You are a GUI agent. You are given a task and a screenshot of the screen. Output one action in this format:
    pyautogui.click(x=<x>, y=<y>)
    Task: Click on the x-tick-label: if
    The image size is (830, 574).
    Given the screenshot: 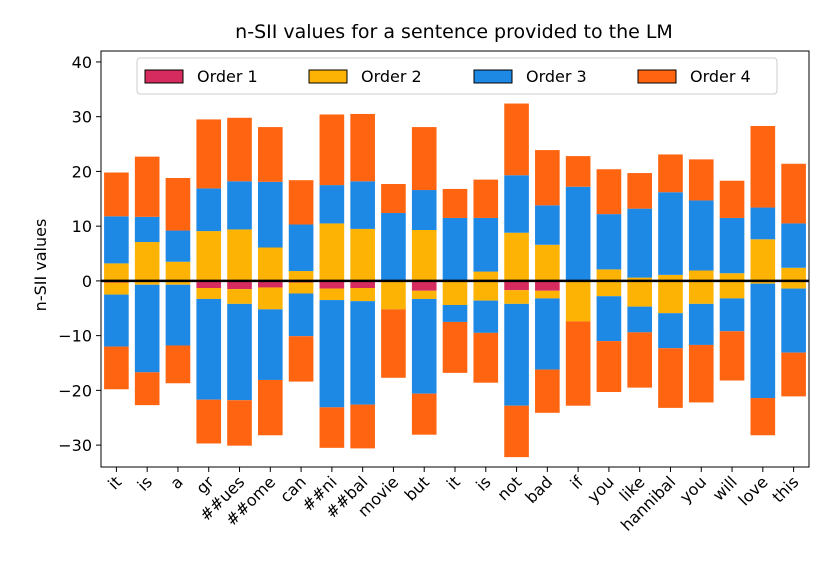 What is the action you would take?
    pyautogui.click(x=576, y=482)
    